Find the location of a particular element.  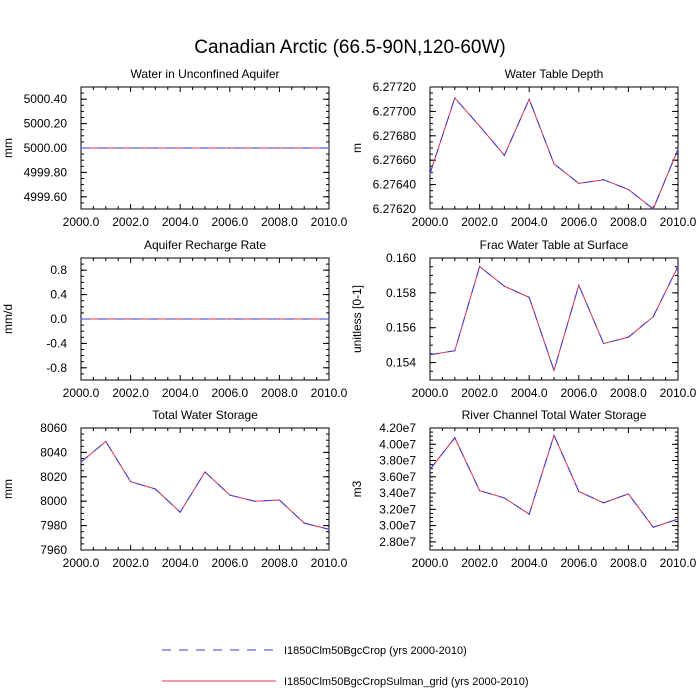

y-tick-label: 4.20e7 is located at coordinates (397, 428).